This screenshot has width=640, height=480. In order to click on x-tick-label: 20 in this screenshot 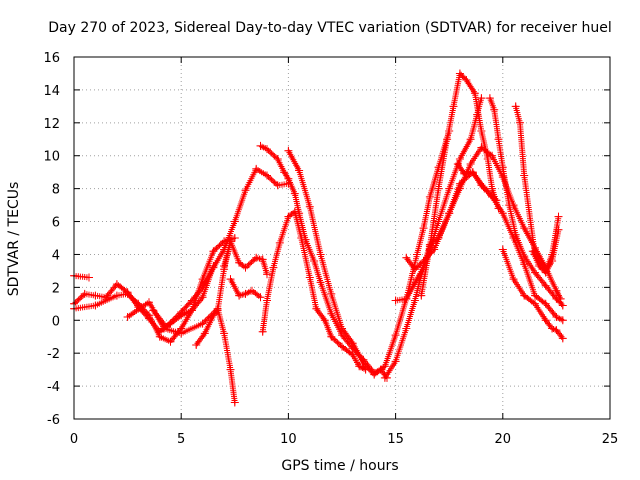, I will do `click(503, 439)`.